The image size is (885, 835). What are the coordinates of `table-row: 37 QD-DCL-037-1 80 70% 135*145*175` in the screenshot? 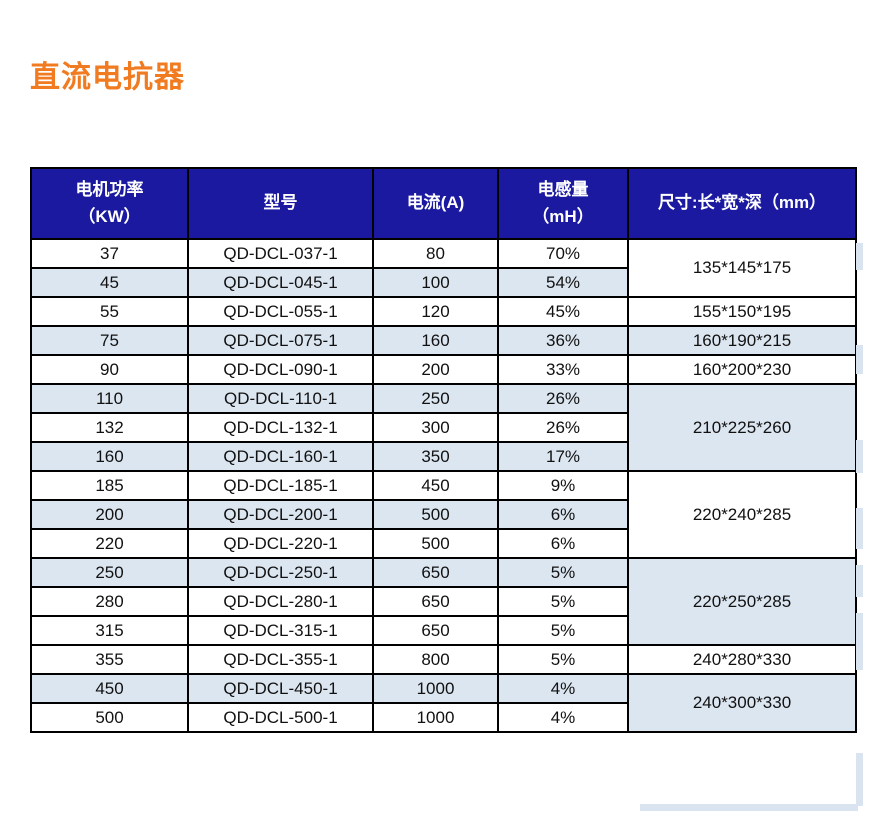 It's located at (443, 268).